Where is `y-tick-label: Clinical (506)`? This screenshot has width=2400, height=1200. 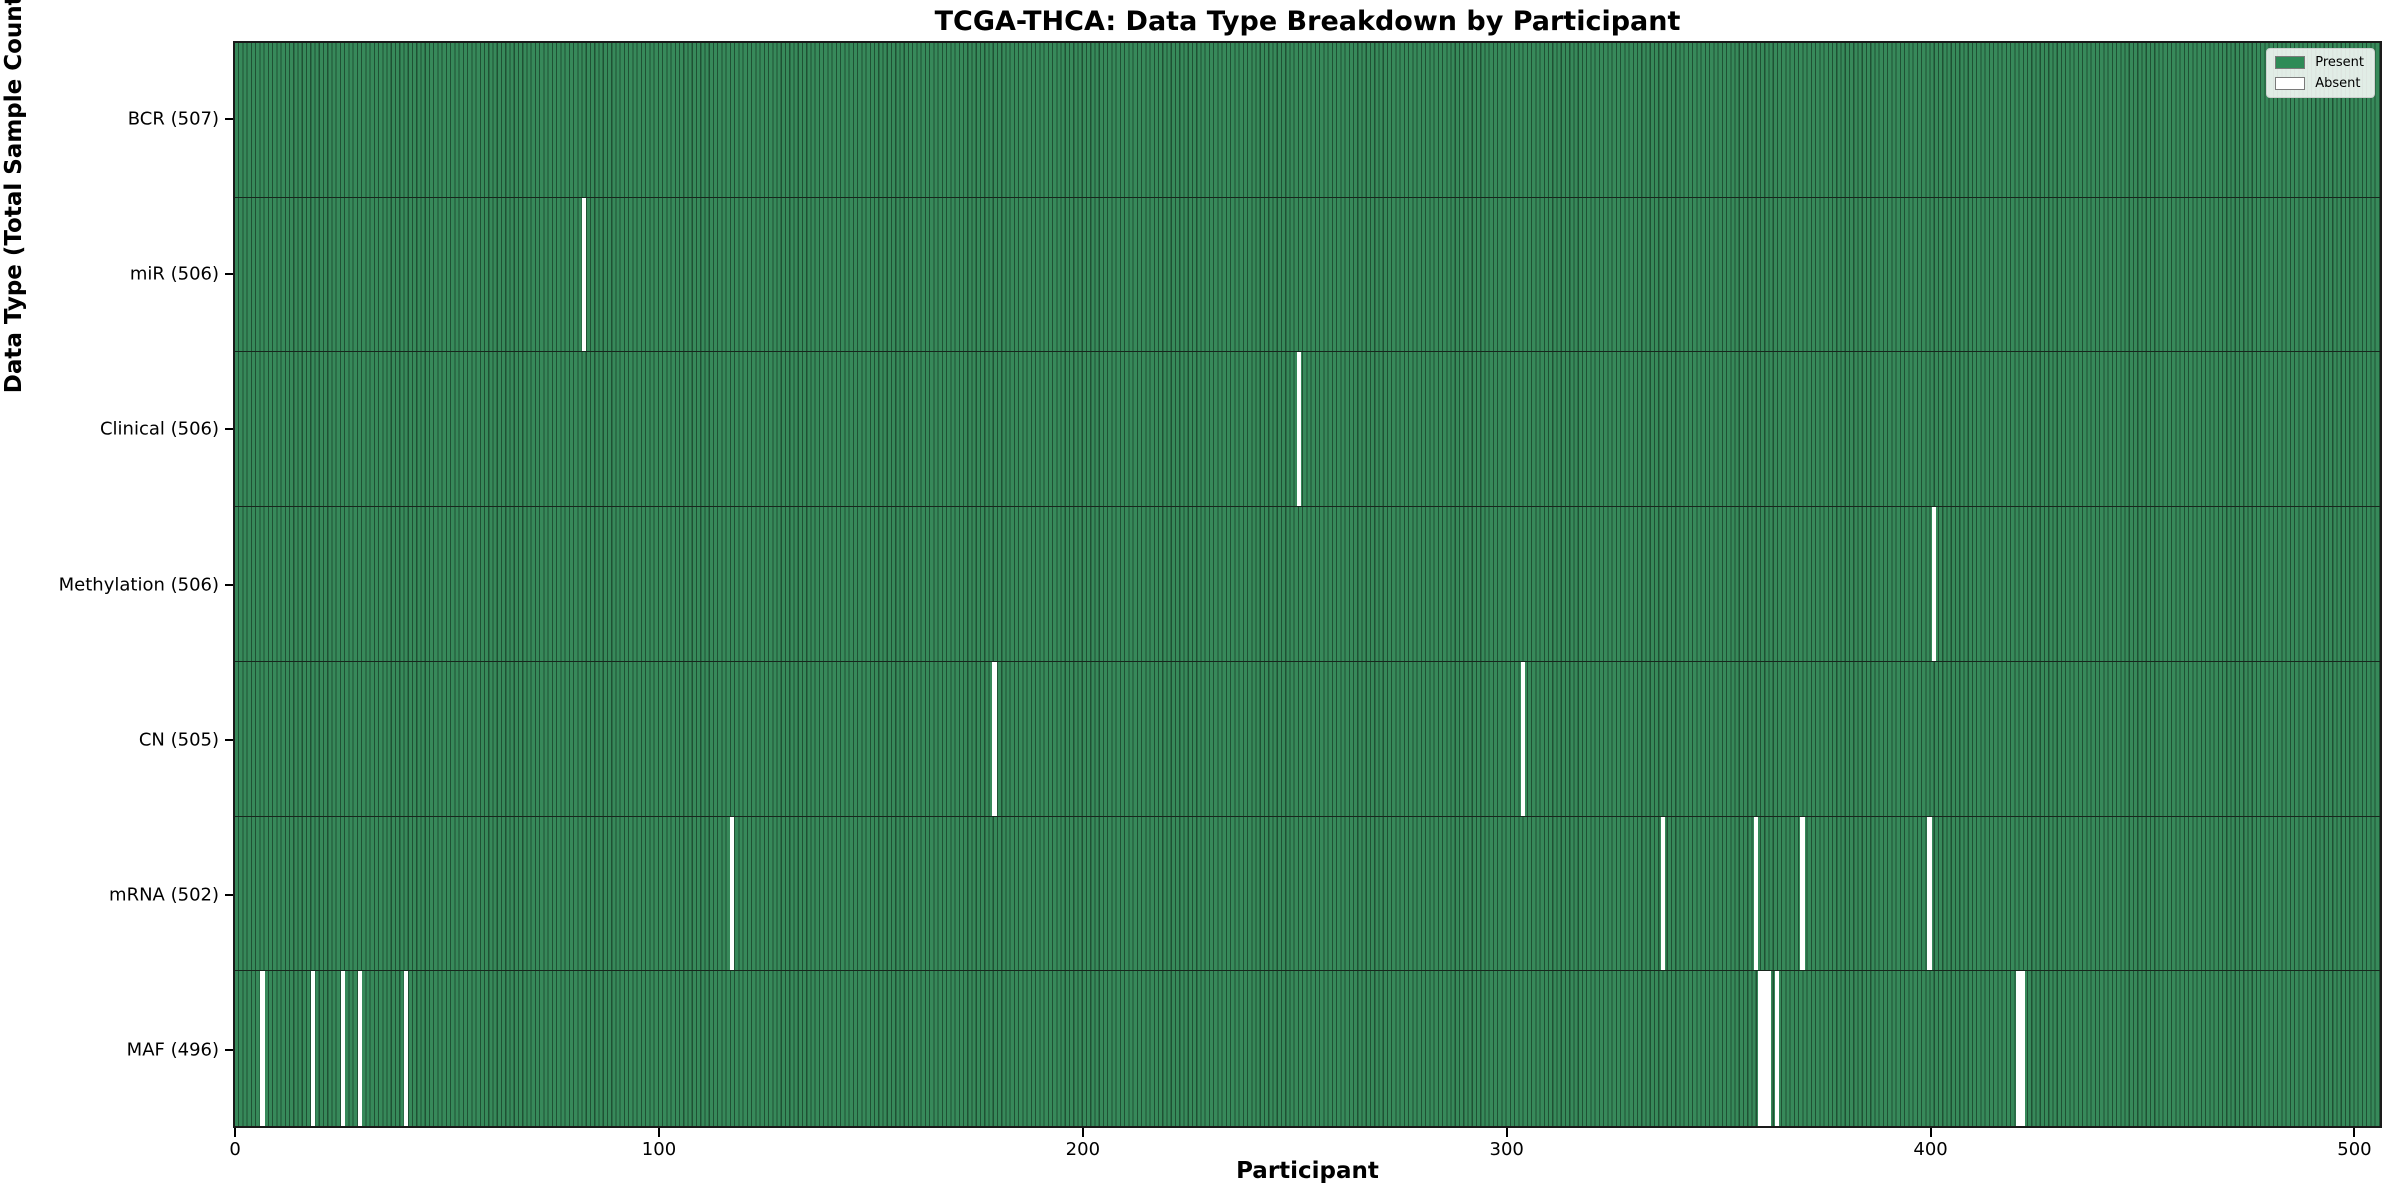 y-tick-label: Clinical (506) is located at coordinates (159, 429).